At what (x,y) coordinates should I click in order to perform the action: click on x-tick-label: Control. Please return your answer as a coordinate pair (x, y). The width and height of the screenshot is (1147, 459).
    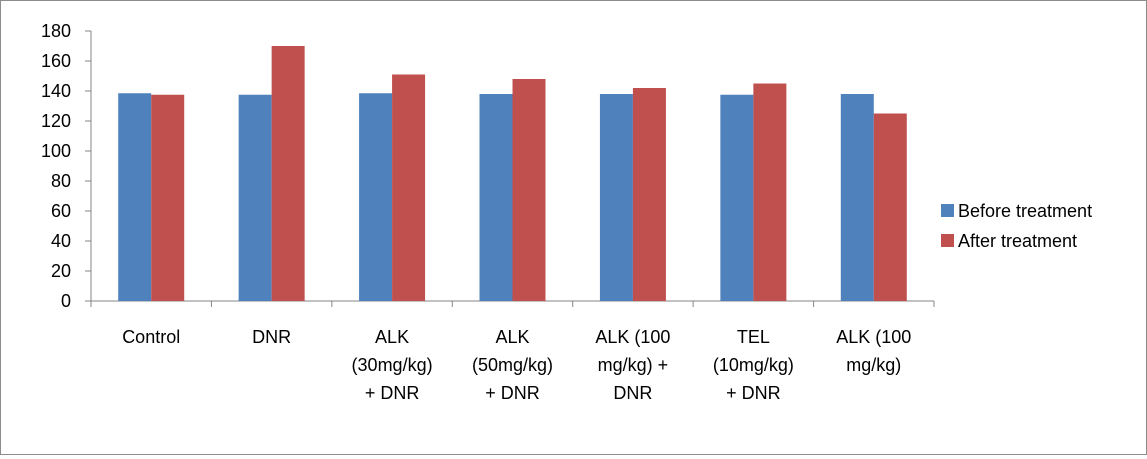
    Looking at the image, I should click on (151, 337).